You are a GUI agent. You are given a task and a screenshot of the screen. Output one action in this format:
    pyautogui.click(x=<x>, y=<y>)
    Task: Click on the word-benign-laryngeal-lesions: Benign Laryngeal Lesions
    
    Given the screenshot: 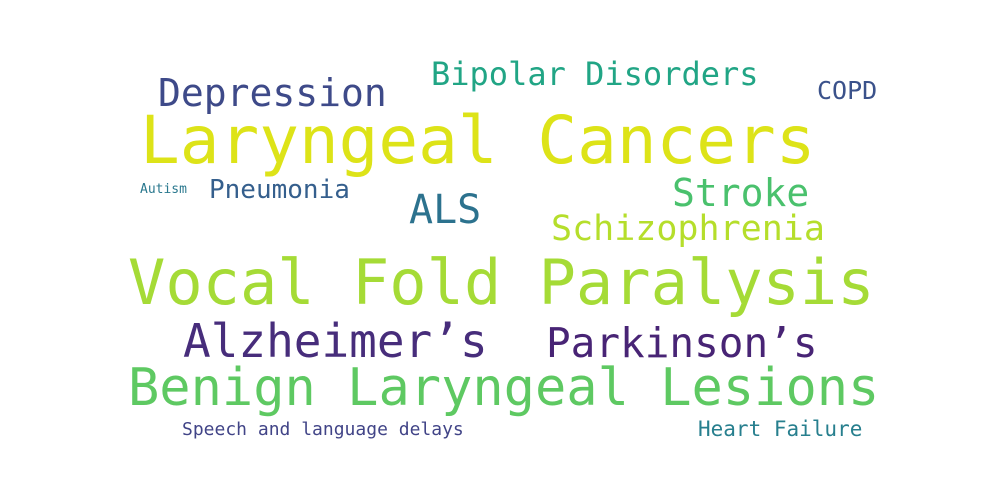 What is the action you would take?
    pyautogui.click(x=504, y=388)
    